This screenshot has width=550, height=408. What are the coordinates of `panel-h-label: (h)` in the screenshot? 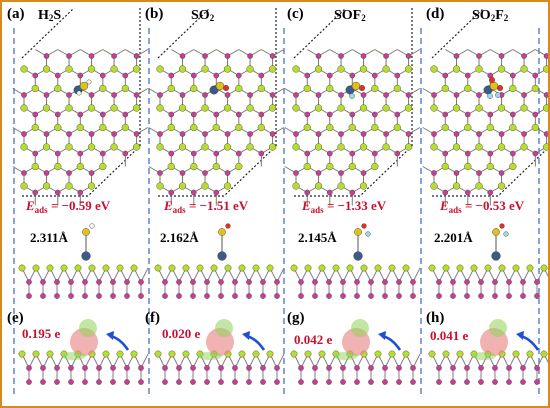 It's located at (435, 318).